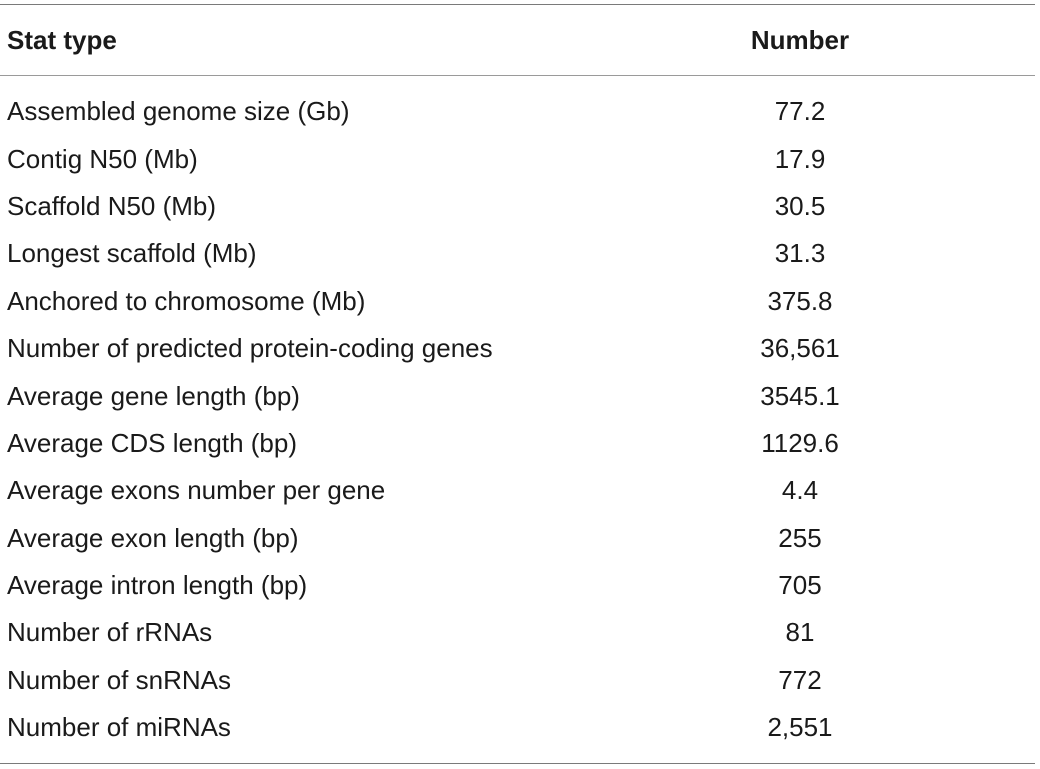 Image resolution: width=1040 pixels, height=769 pixels. I want to click on table-row: Number of snRNAs 772, so click(517, 680).